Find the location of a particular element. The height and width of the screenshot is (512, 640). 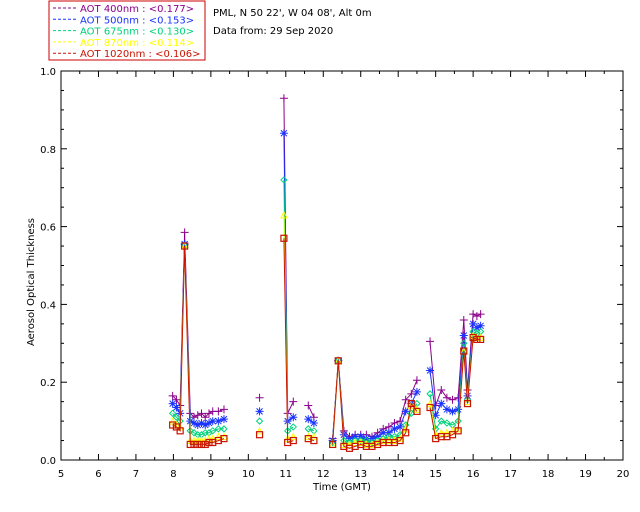

x-tick-label: 20 is located at coordinates (623, 474).